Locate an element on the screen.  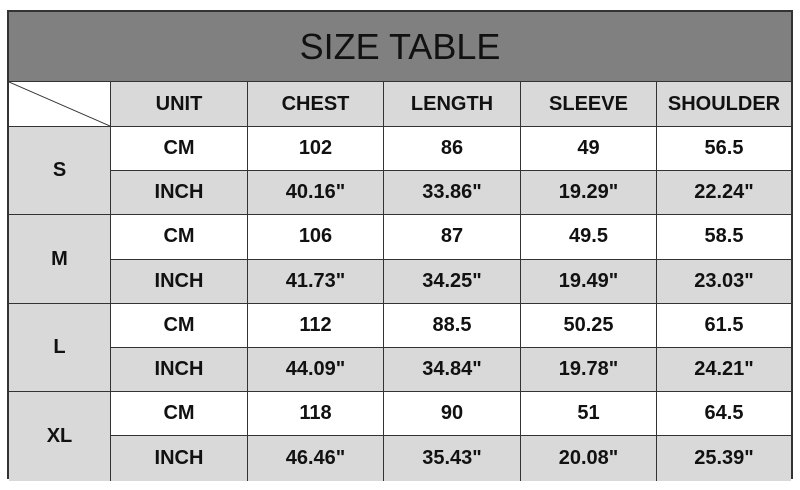
header-length: LENGTH is located at coordinates (452, 104).